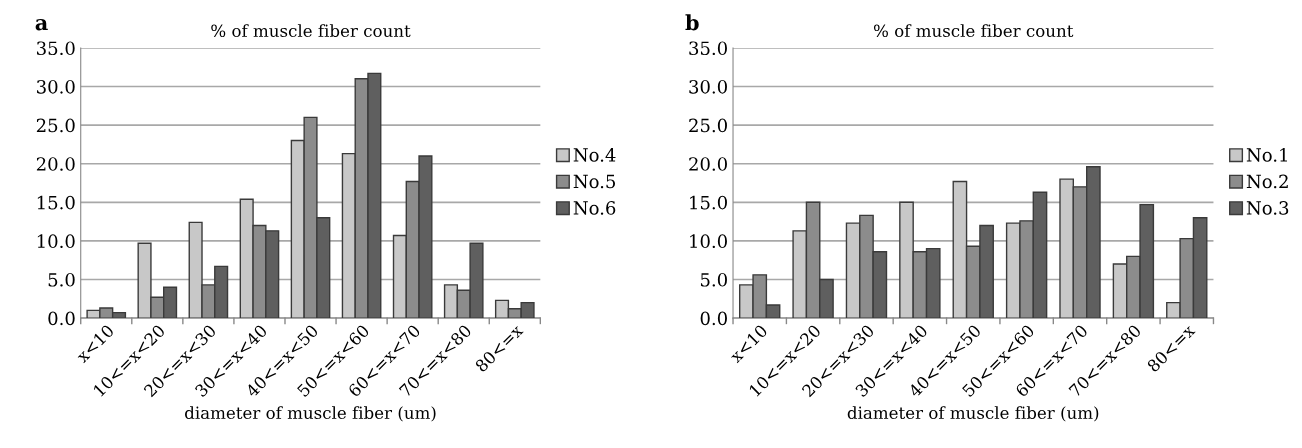 This screenshot has width=1302, height=448. Describe the element at coordinates (594, 208) in the screenshot. I see `legend-label: No.6` at that location.